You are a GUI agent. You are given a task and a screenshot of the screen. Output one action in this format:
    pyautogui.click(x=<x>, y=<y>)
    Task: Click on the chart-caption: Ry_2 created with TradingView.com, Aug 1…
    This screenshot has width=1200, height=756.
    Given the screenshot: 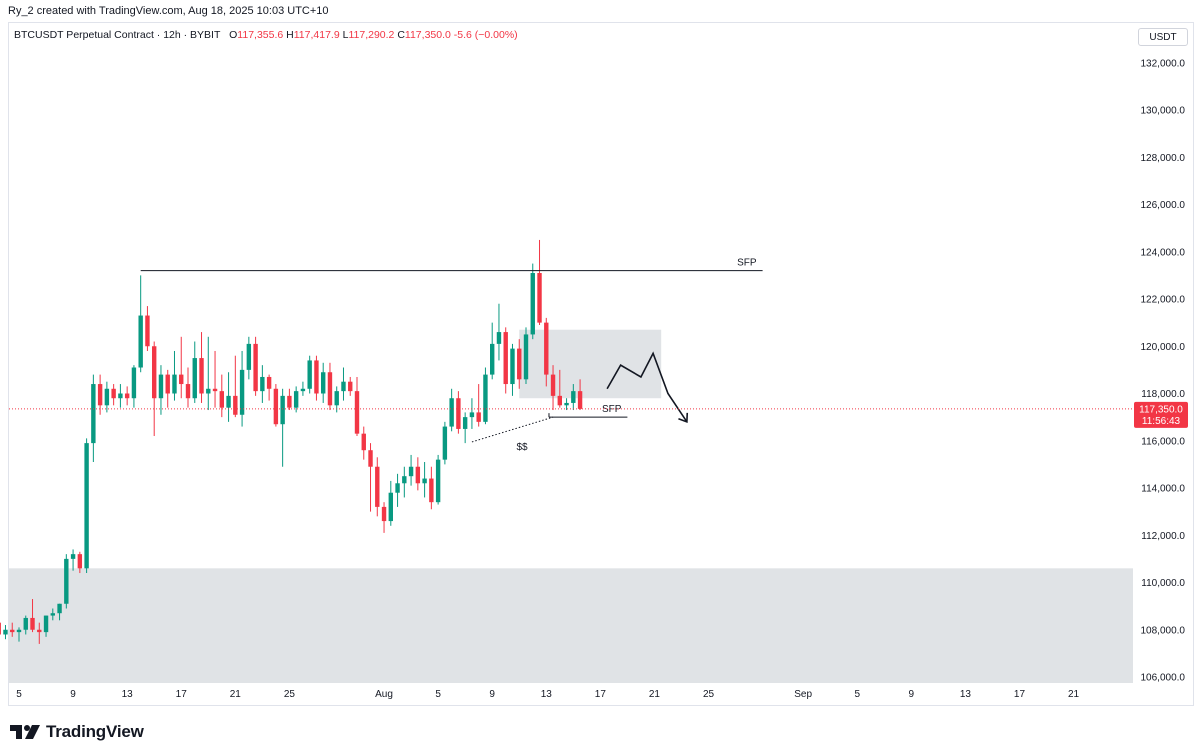 What is the action you would take?
    pyautogui.click(x=168, y=11)
    